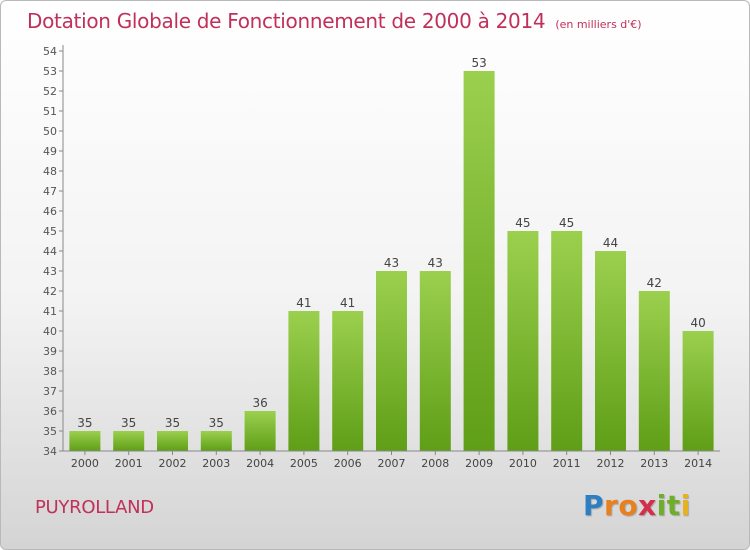 Image resolution: width=750 pixels, height=550 pixels. I want to click on bar-value-label: 42, so click(654, 283).